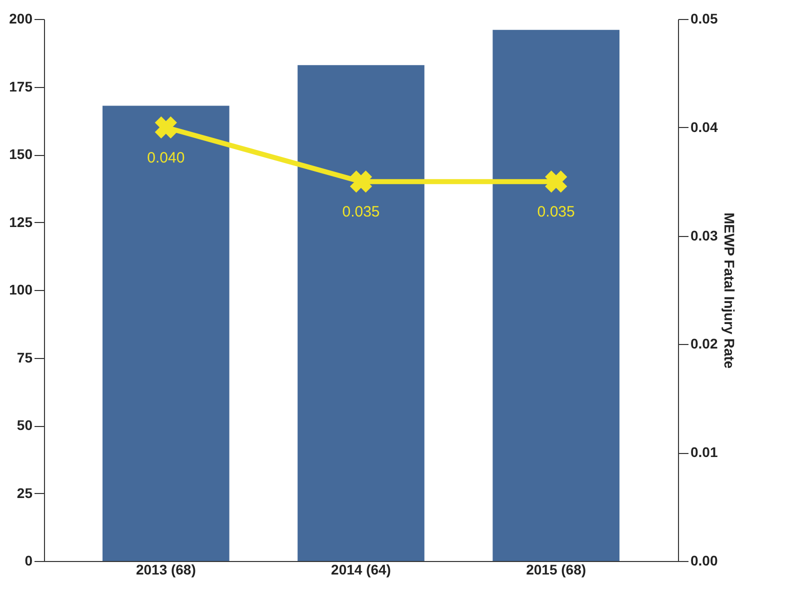 This screenshot has height=593, width=798. I want to click on x-tick-label: 2015 (68), so click(556, 570).